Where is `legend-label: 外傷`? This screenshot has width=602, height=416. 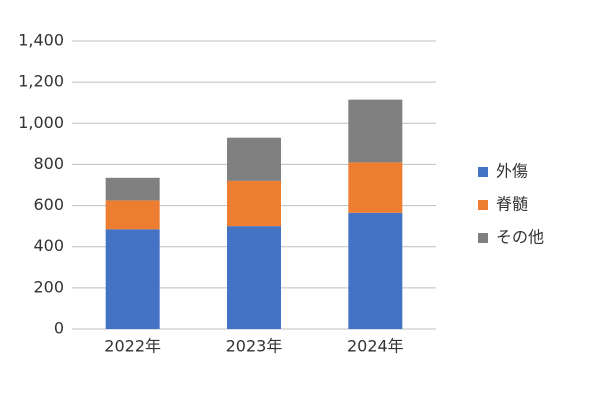
legend-label: 外傷 is located at coordinates (512, 171).